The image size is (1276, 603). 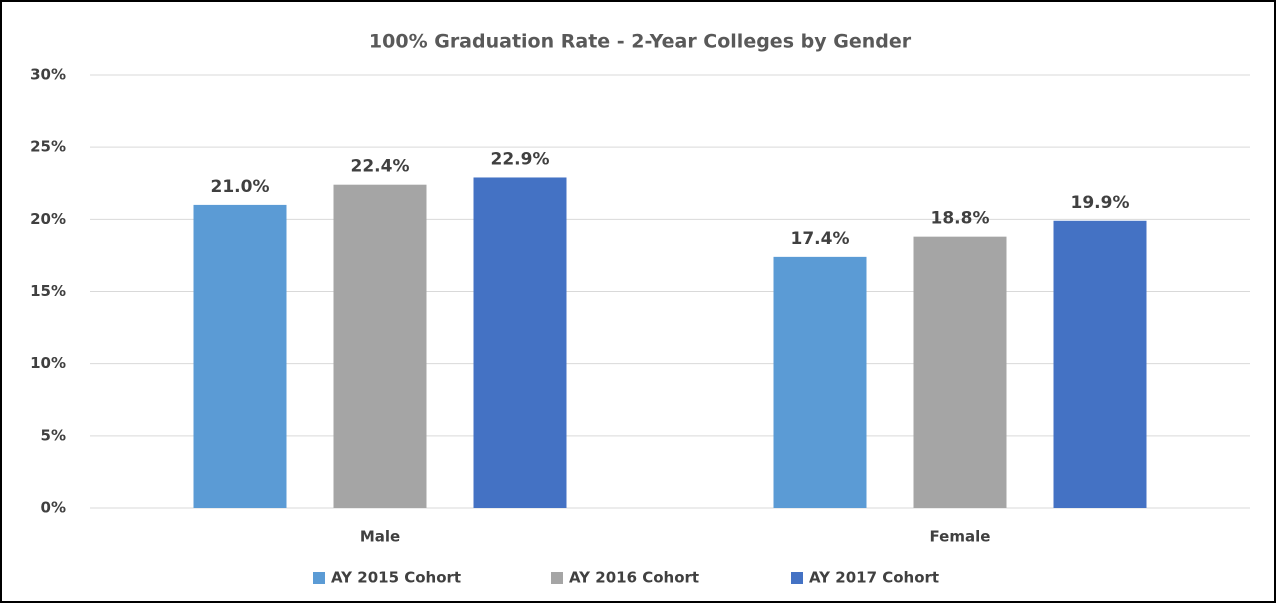 What do you see at coordinates (874, 578) in the screenshot?
I see `legend-label: AY 2017 Cohort` at bounding box center [874, 578].